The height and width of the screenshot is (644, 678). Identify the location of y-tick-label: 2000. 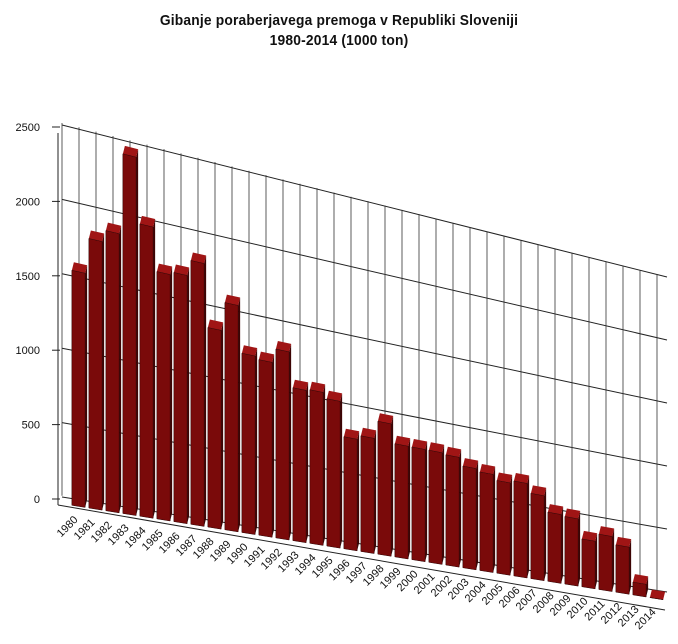
(28, 202).